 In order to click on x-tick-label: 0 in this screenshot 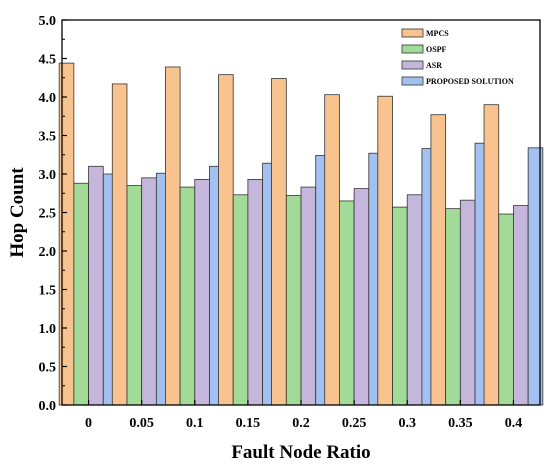, I will do `click(88, 423)`.